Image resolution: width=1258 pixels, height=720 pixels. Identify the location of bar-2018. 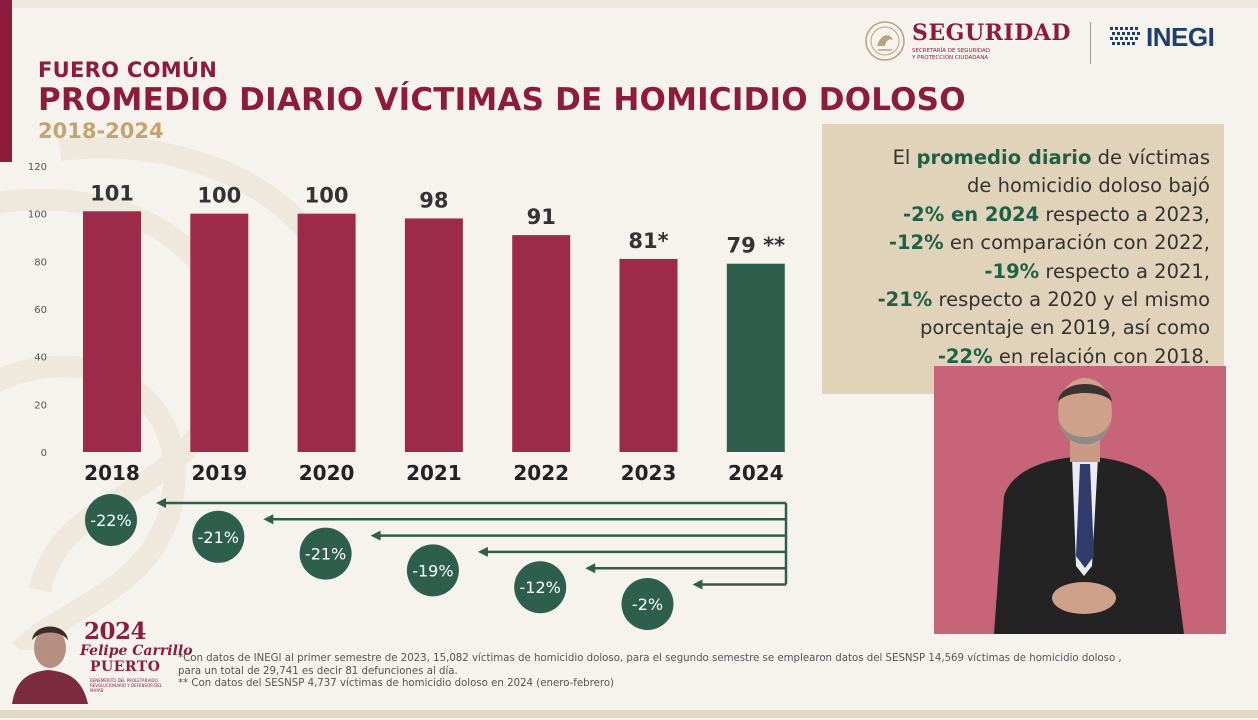
(112, 331).